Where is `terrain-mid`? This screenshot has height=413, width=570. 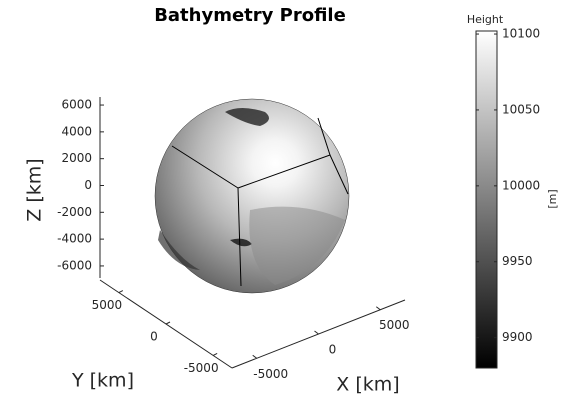 terrain-mid is located at coordinates (297, 245).